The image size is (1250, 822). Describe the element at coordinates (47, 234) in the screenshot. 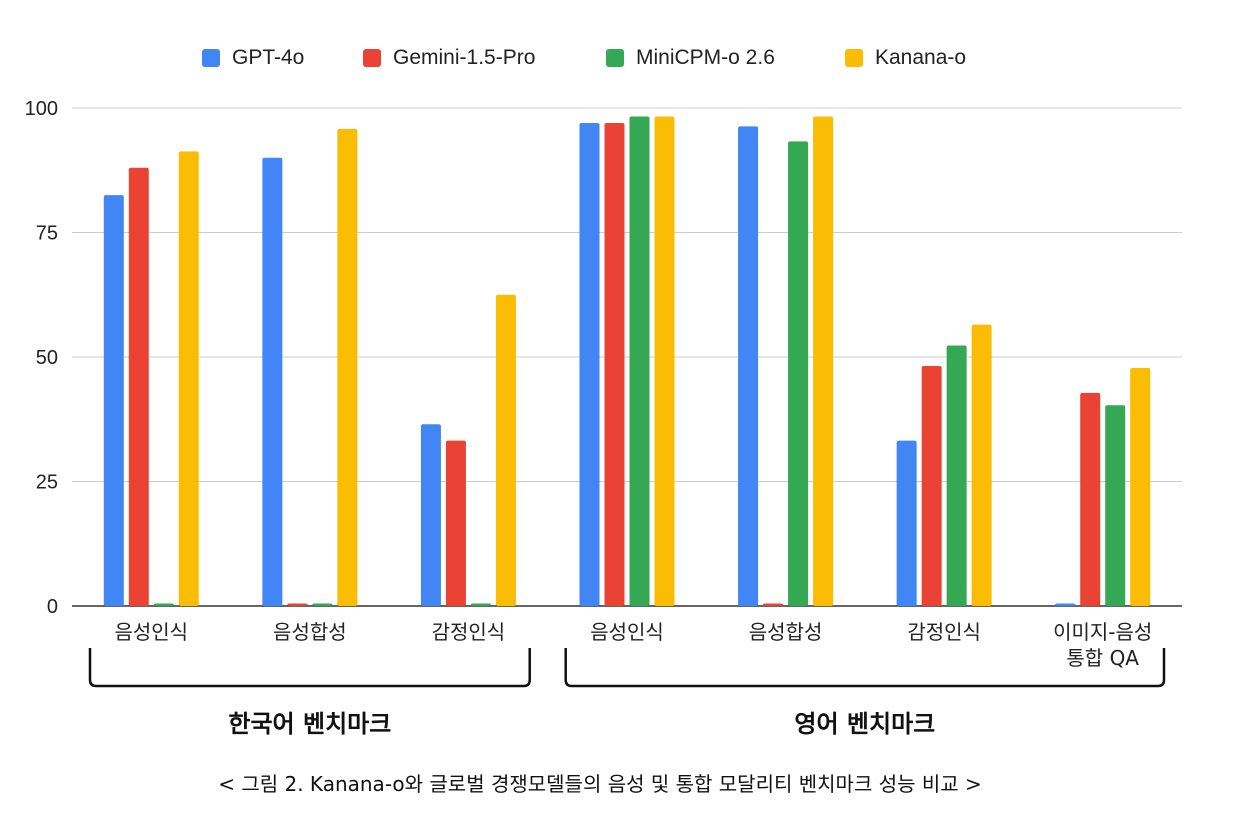

I see `y-tick-label: 75` at that location.